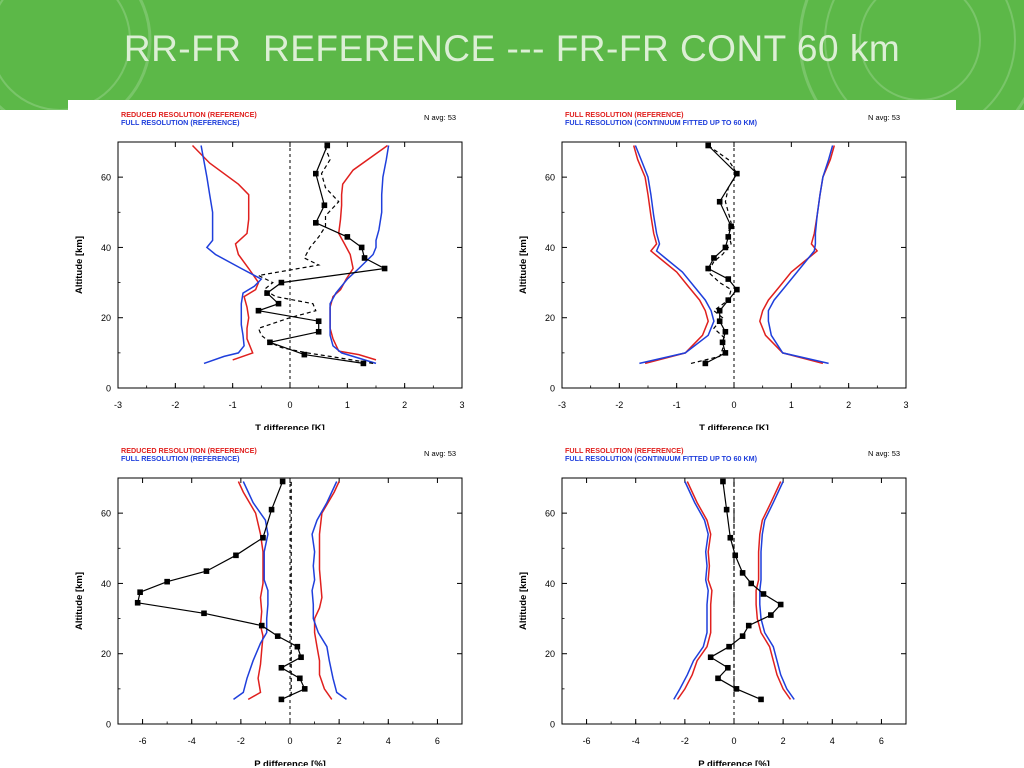  Describe the element at coordinates (745, 590) in the screenshot. I see `series-line-black` at that location.